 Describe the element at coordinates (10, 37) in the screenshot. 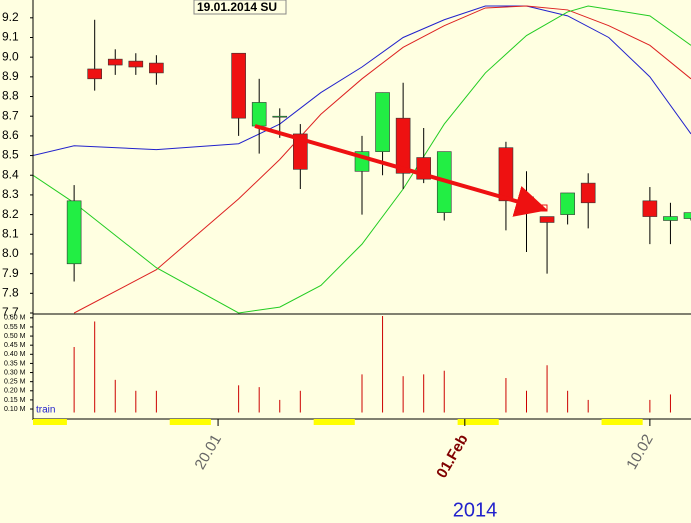

I see `y-tick-label: 9.1` at that location.